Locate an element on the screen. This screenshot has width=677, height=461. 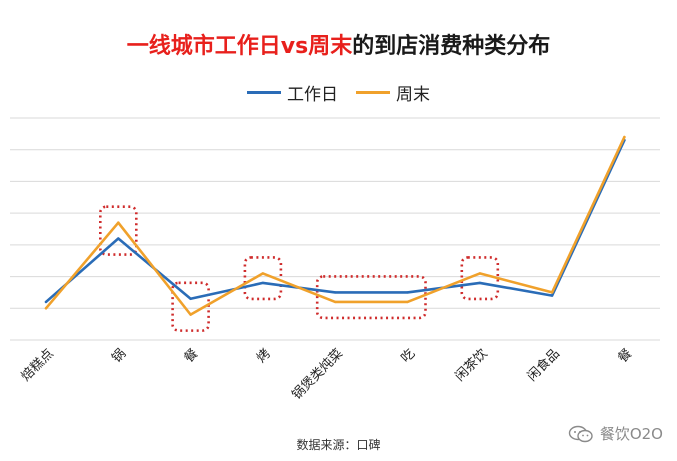
x-tick-label: 吃 is located at coordinates (408, 356).